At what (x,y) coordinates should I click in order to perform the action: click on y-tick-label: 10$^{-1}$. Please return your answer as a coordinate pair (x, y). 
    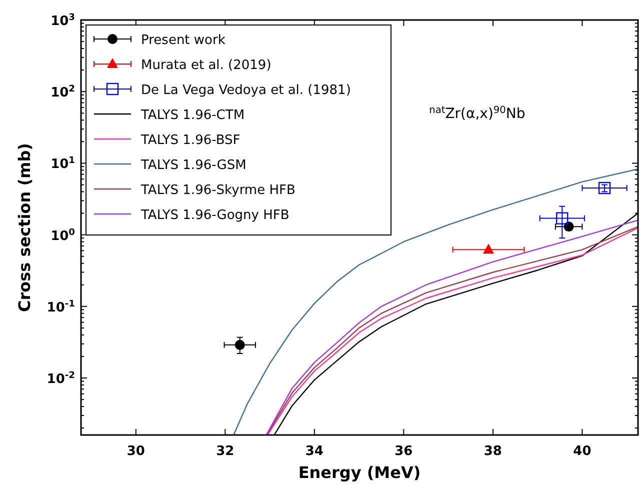
    Looking at the image, I should click on (60, 307).